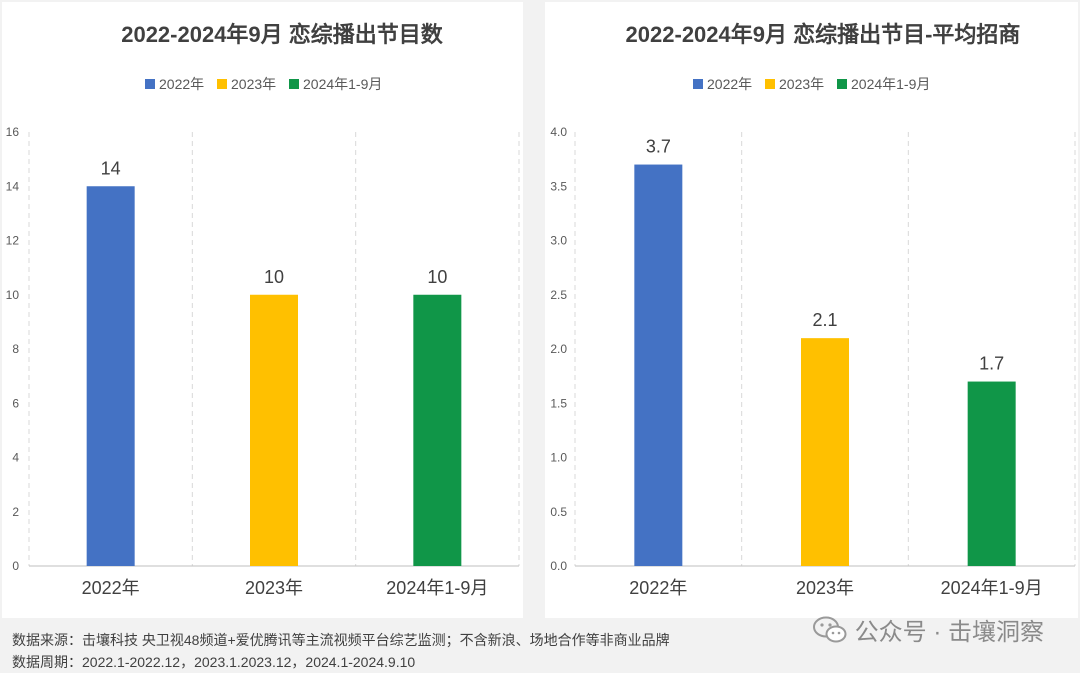 This screenshot has height=673, width=1080. I want to click on chart-title: 2022-2024年9月 恋综播出节目数, so click(282, 34).